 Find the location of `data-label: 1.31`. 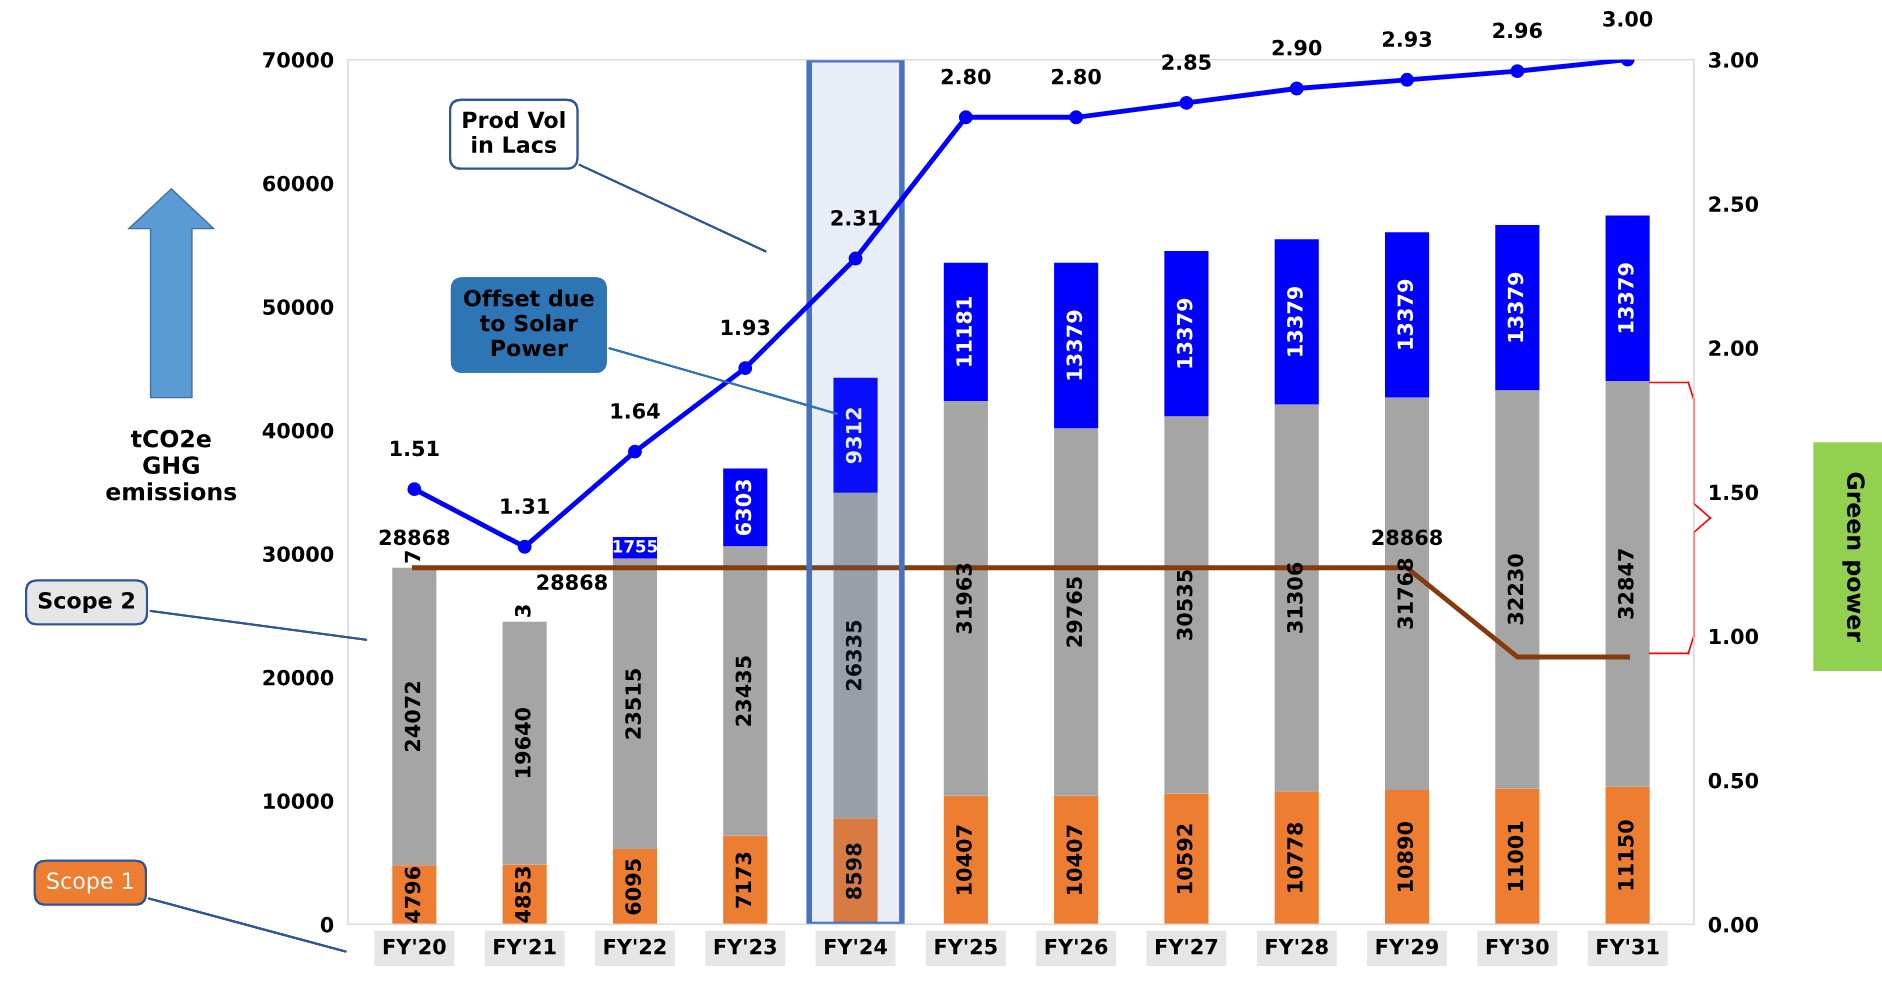

data-label: 1.31 is located at coordinates (525, 506).